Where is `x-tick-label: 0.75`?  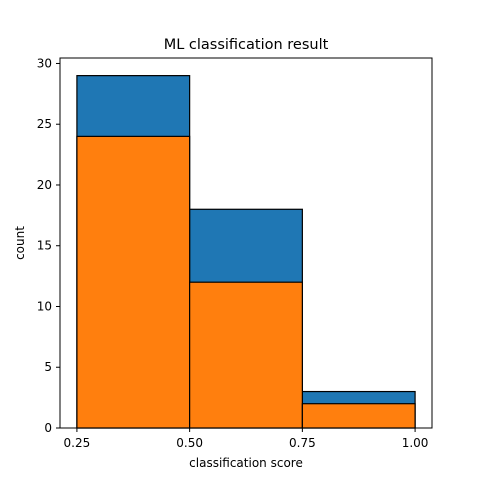
x-tick-label: 0.75 is located at coordinates (302, 443).